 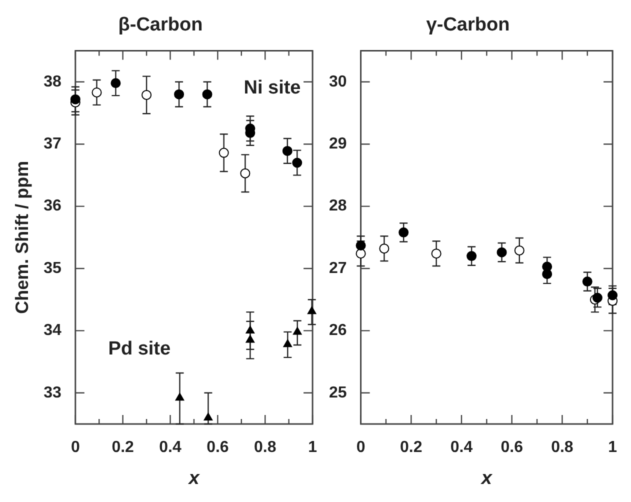 What do you see at coordinates (160, 25) in the screenshot?
I see `chart-title: β-Carbon` at bounding box center [160, 25].